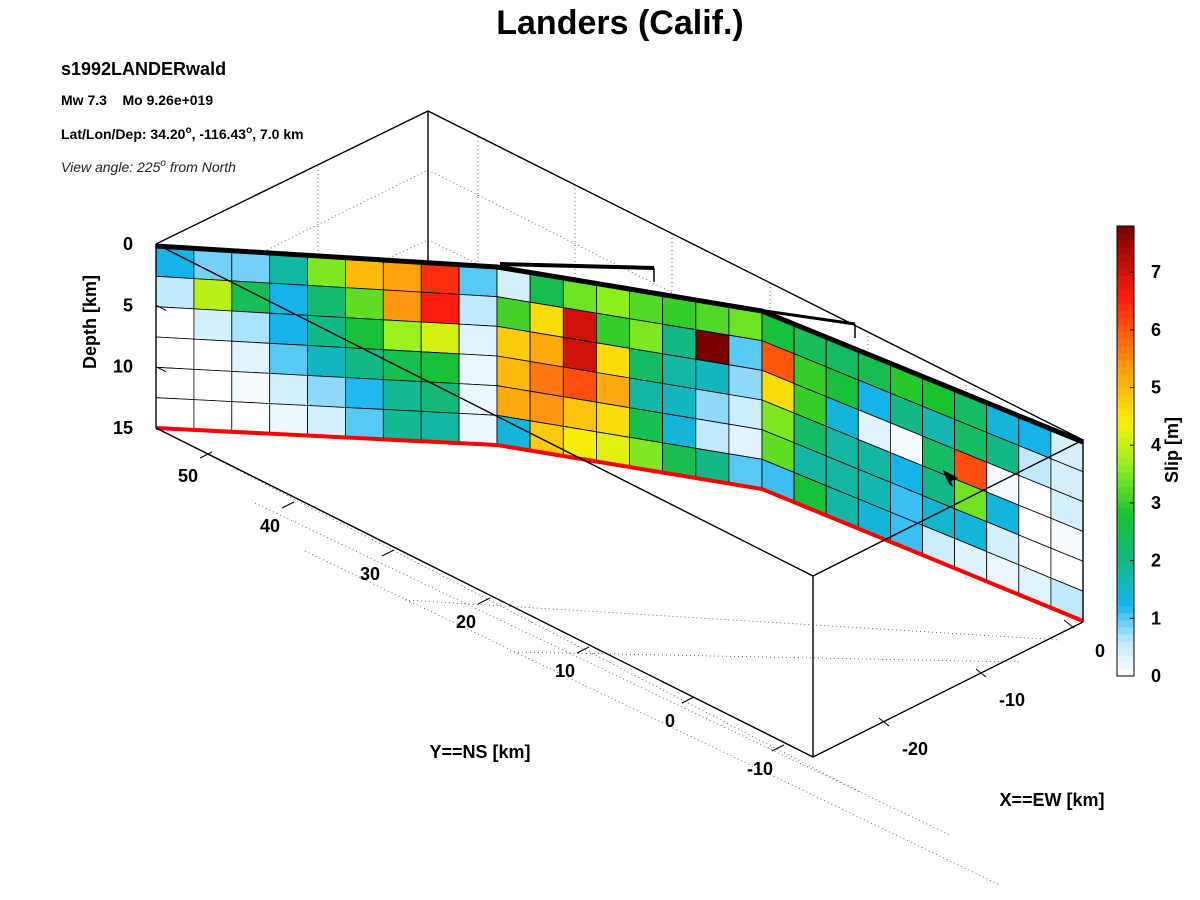 This screenshot has width=1200, height=900. Describe the element at coordinates (143, 69) in the screenshot. I see `model-name: s1992LANDERwald` at that location.